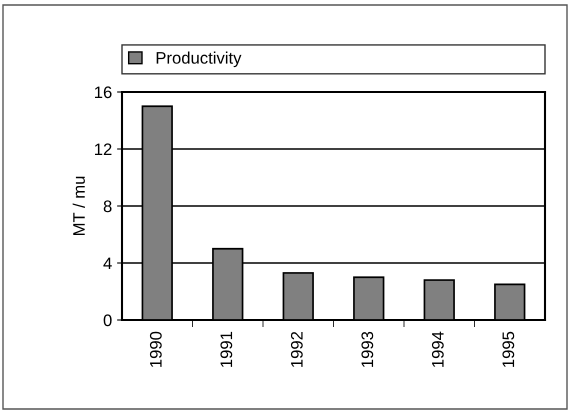 Image resolution: width=572 pixels, height=412 pixels. What do you see at coordinates (156, 349) in the screenshot?
I see `x-tick-label: 1990` at bounding box center [156, 349].